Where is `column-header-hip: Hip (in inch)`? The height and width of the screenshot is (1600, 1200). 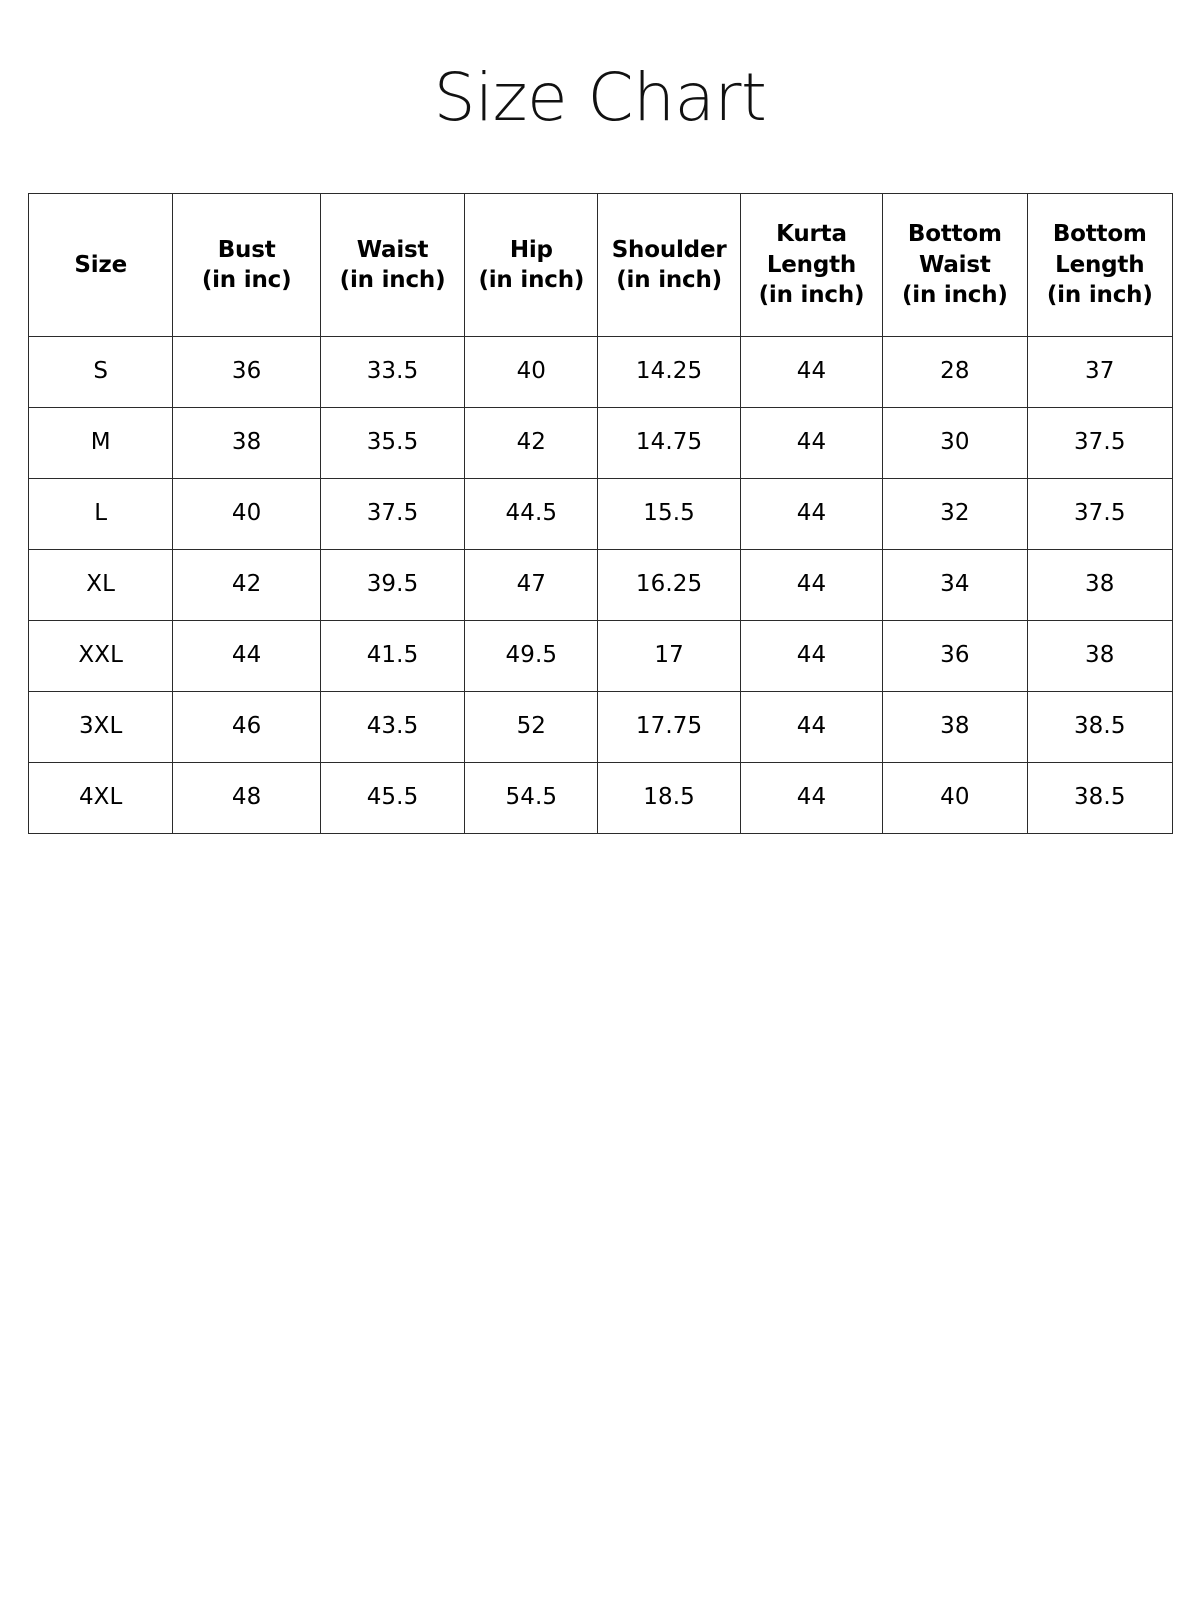 column-header-hip: Hip (in inch) is located at coordinates (531, 265).